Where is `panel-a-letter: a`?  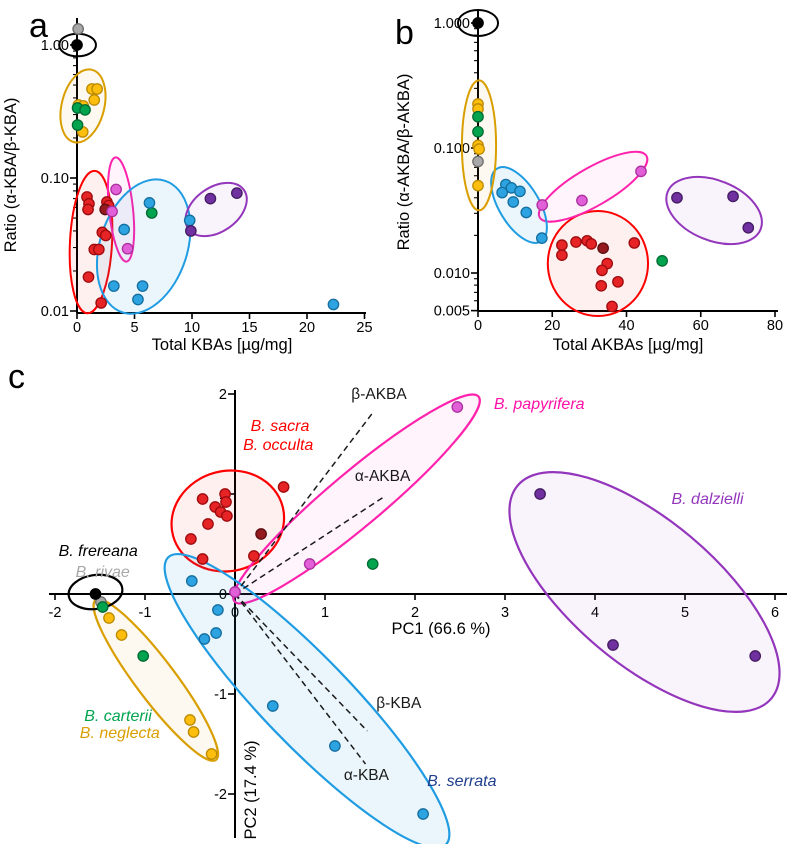
panel-a-letter: a is located at coordinates (38, 26).